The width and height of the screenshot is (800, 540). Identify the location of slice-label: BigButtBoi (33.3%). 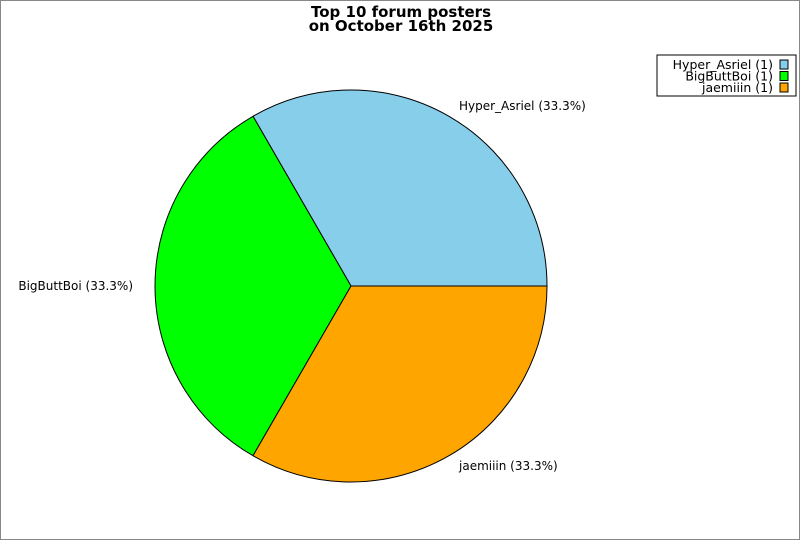
(75, 286).